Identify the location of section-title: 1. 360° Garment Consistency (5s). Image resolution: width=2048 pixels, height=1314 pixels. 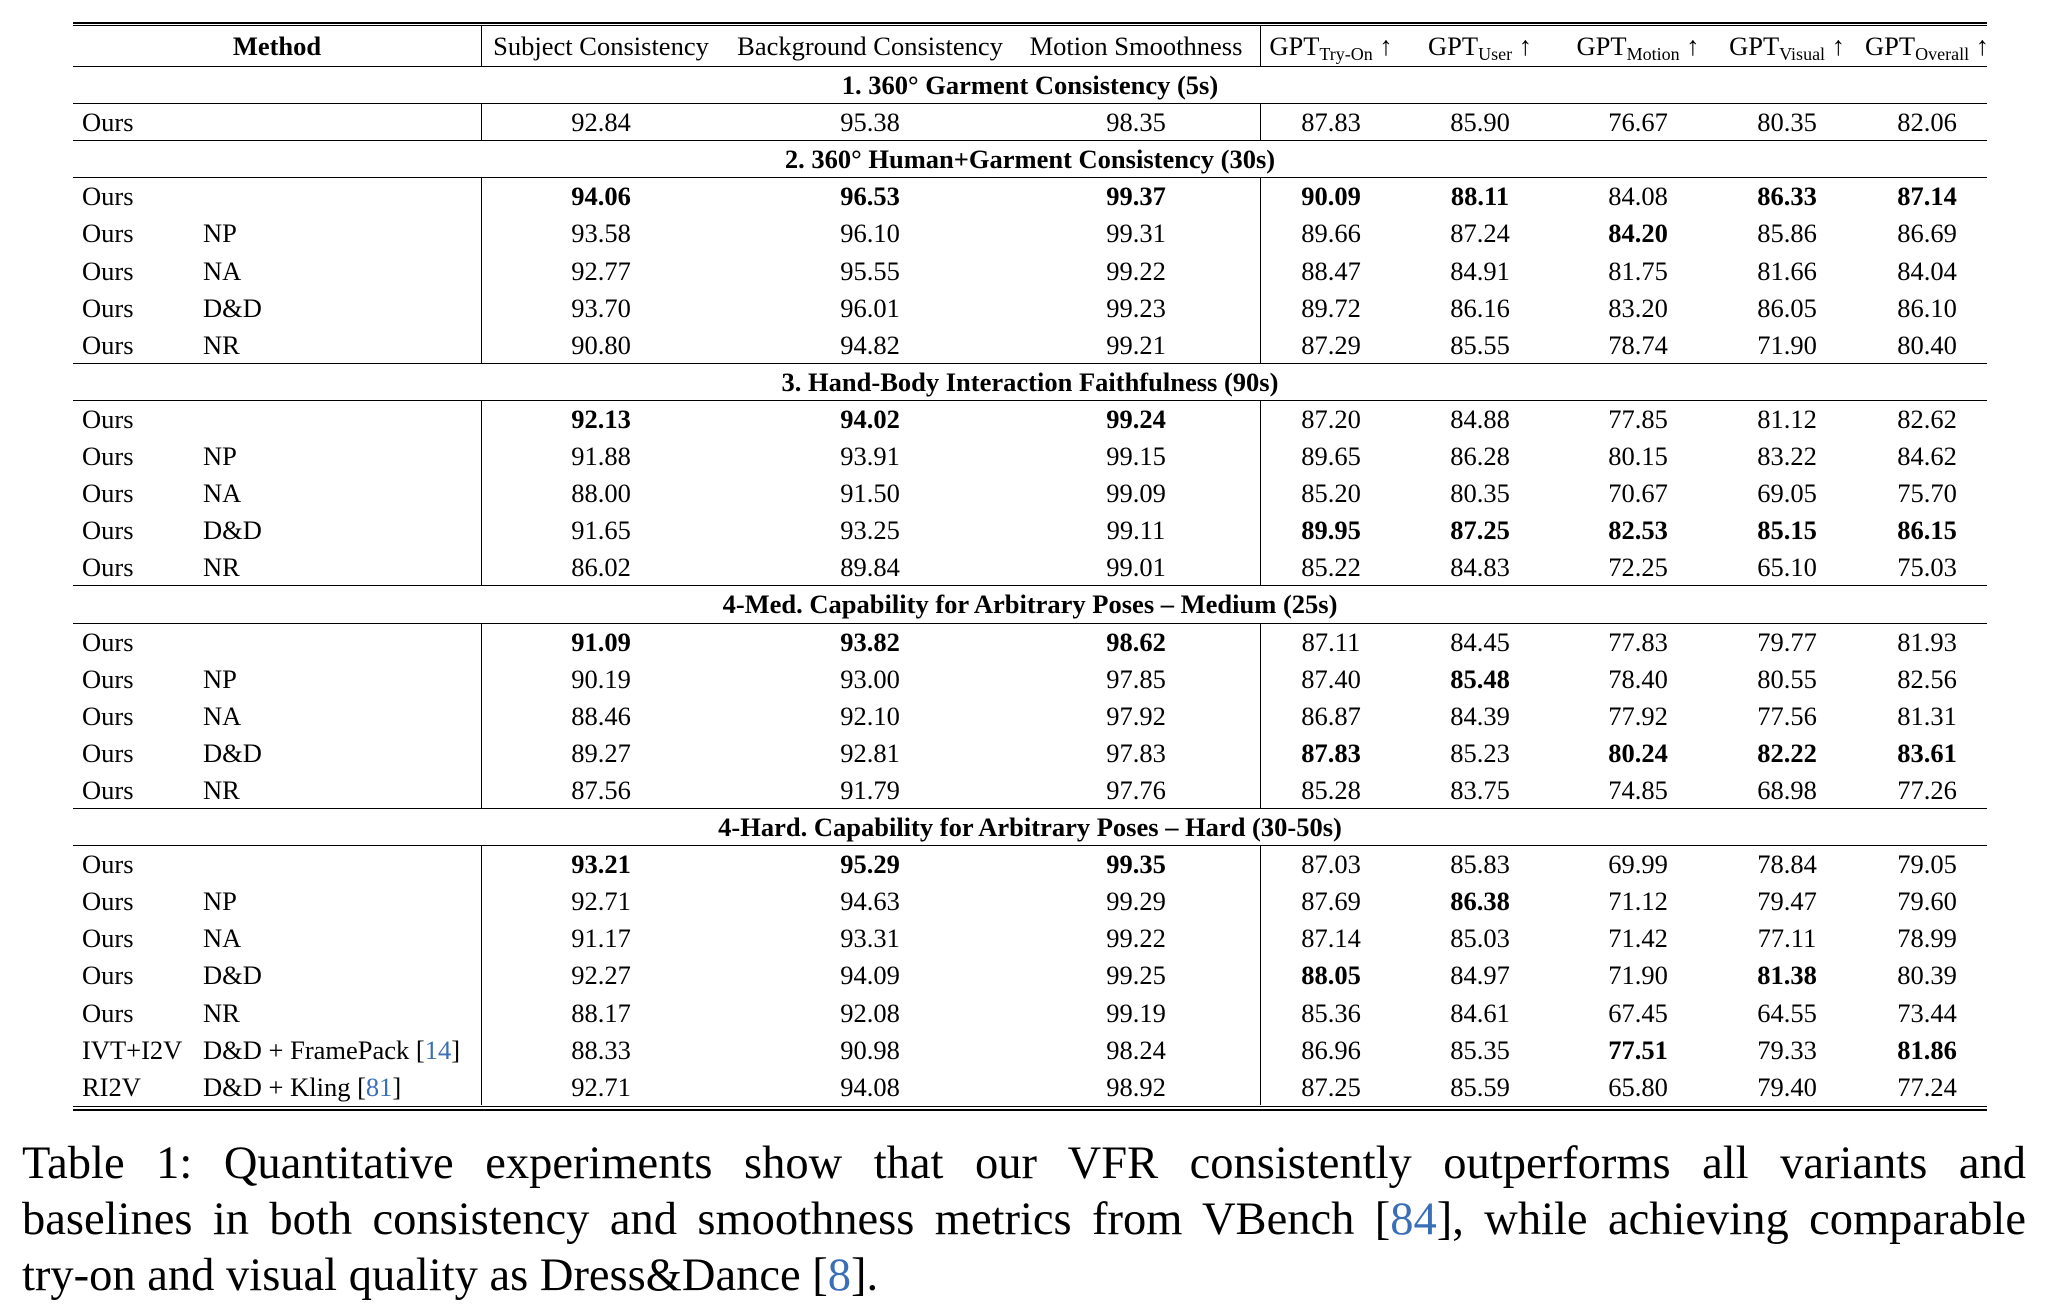
(1030, 85).